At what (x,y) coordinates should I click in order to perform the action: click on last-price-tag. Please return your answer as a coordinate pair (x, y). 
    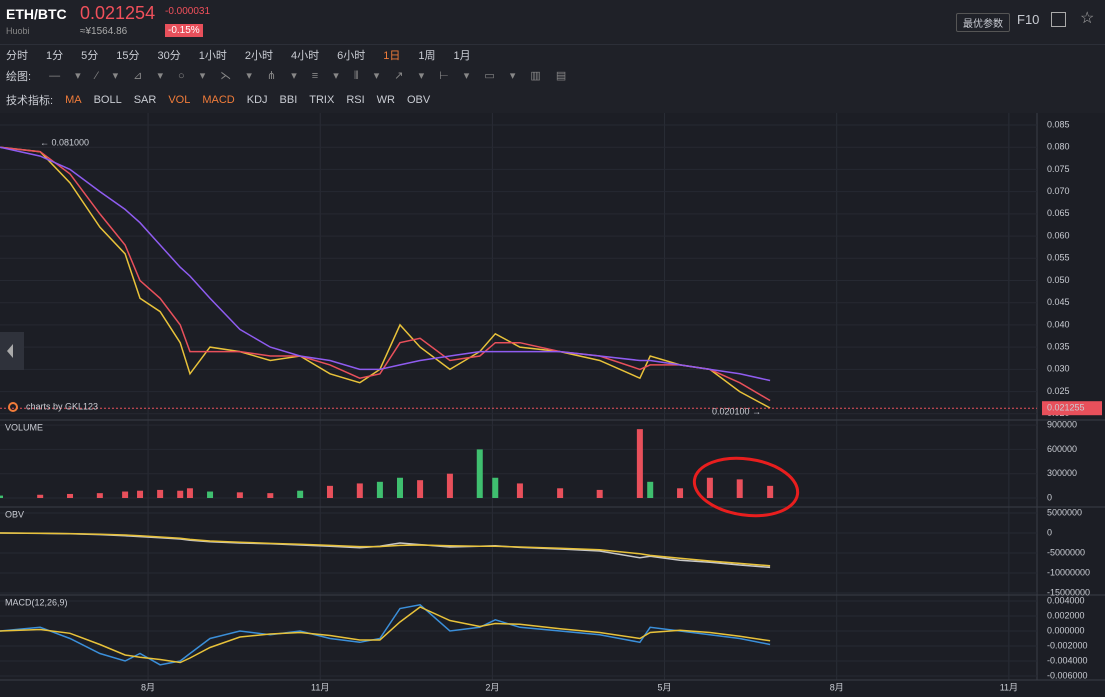
    Looking at the image, I should click on (1072, 408).